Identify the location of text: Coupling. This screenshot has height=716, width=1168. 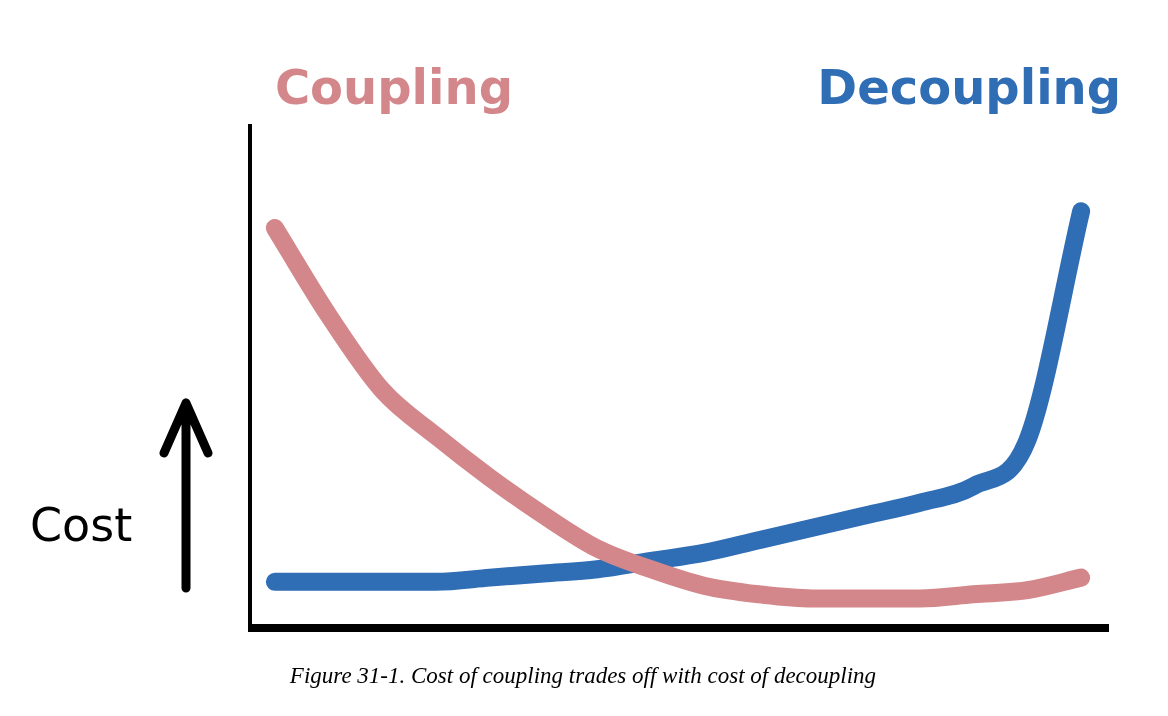
(394, 87).